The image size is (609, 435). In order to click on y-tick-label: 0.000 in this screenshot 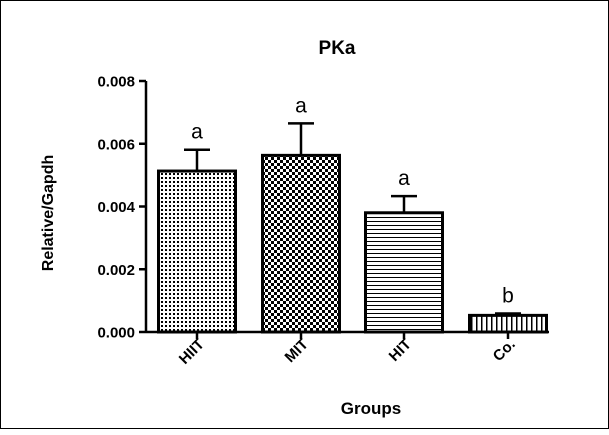, I will do `click(116, 333)`.